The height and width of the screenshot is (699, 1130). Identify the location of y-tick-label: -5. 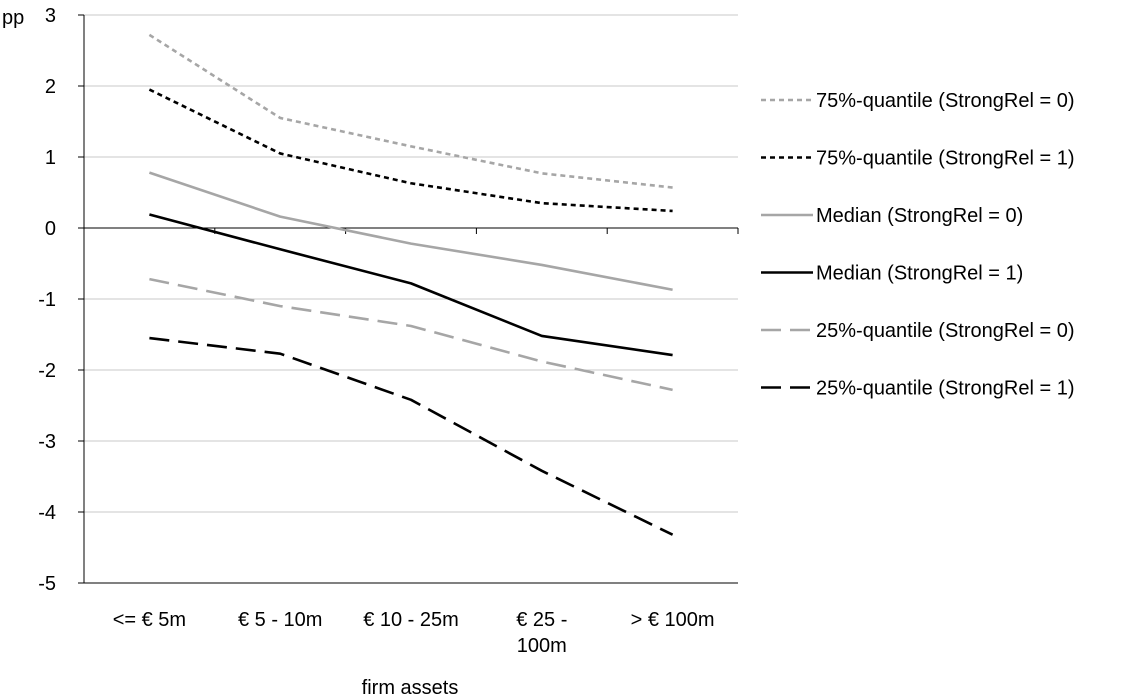
(47, 584).